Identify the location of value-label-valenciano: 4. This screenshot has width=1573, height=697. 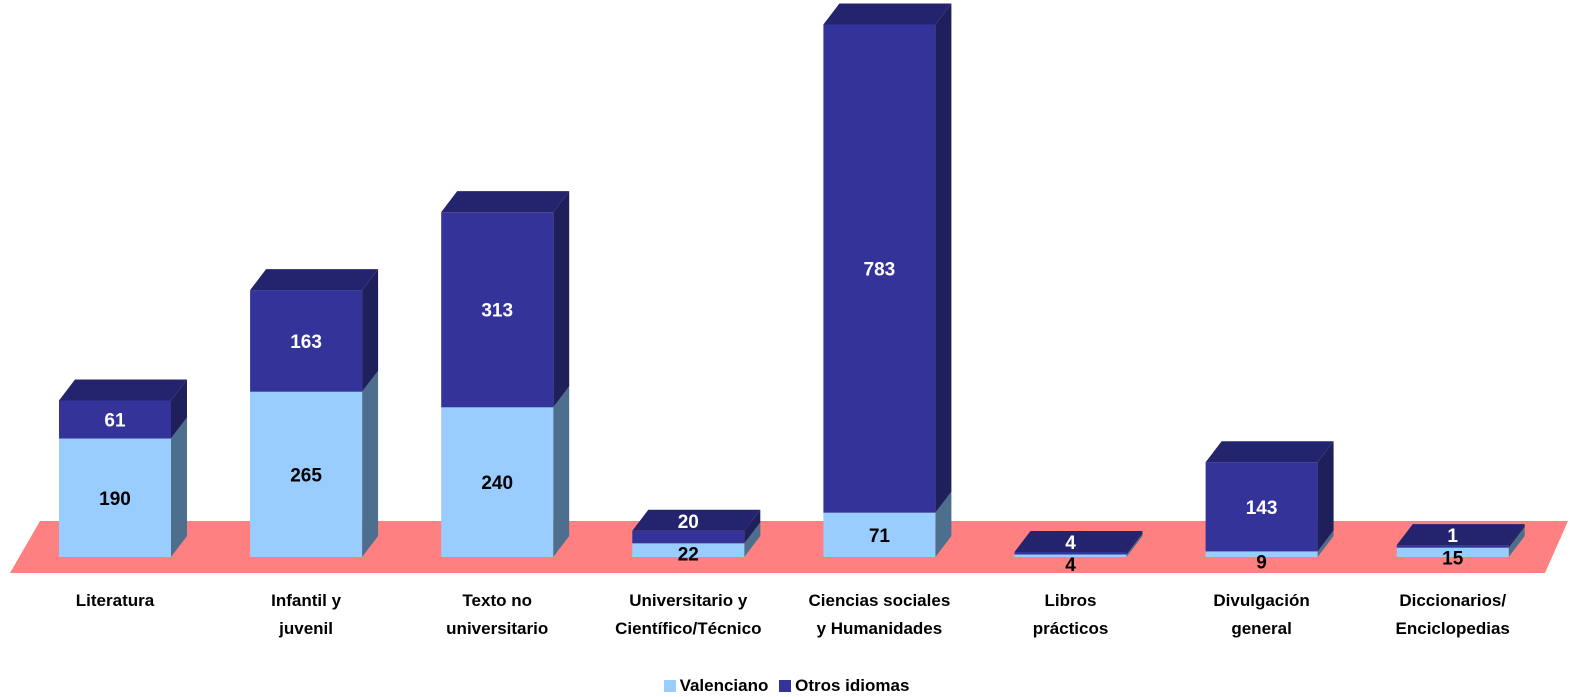
(1070, 565).